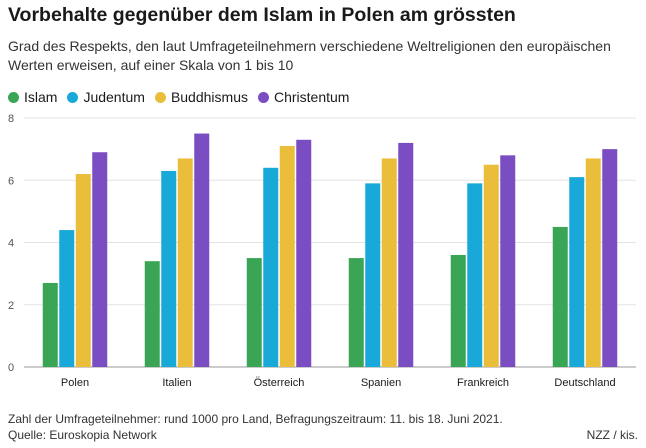 Image resolution: width=646 pixels, height=448 pixels. What do you see at coordinates (114, 97) in the screenshot?
I see `legend-label-judentum: Judentum` at bounding box center [114, 97].